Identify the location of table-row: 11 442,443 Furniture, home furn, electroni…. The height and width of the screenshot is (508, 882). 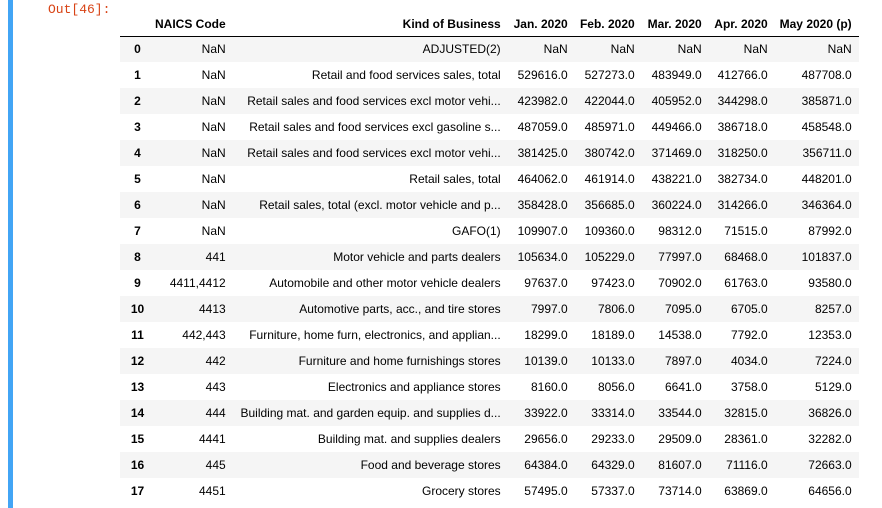
(489, 335).